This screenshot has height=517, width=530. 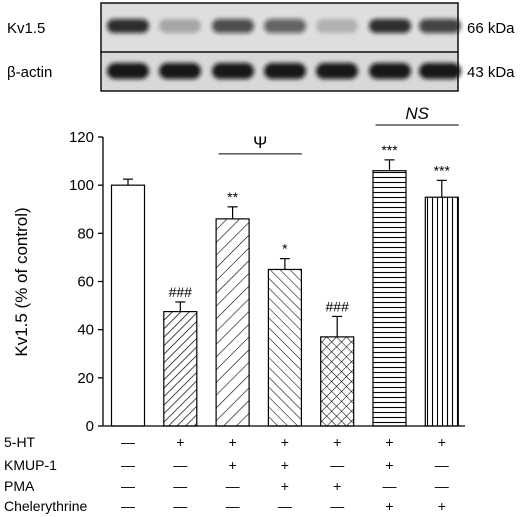 I want to click on y-axis-ticks: 0 20 40 60 80 100 120, so click(x=86, y=282).